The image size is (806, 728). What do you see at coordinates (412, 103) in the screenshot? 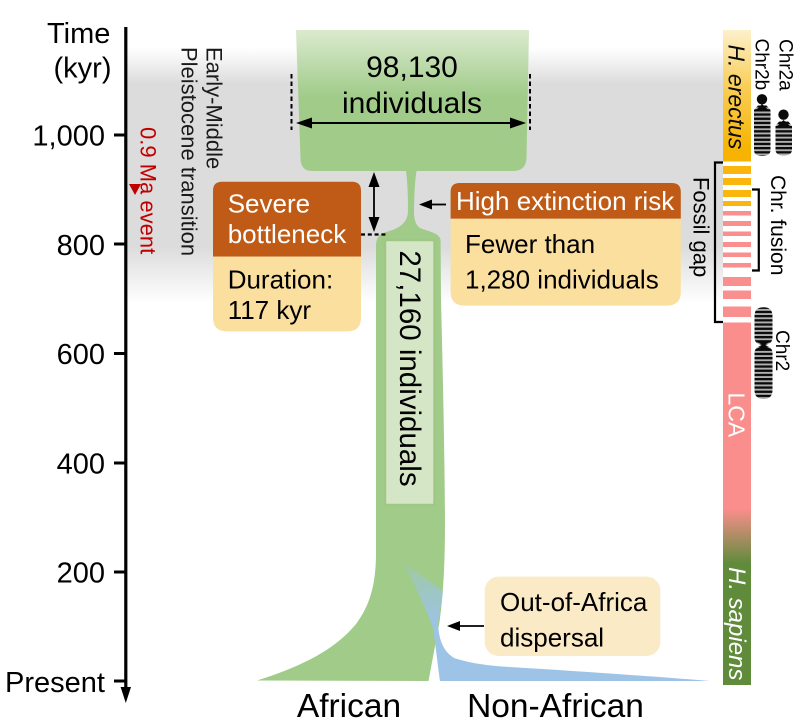
I see `svg-text: individuals` at bounding box center [412, 103].